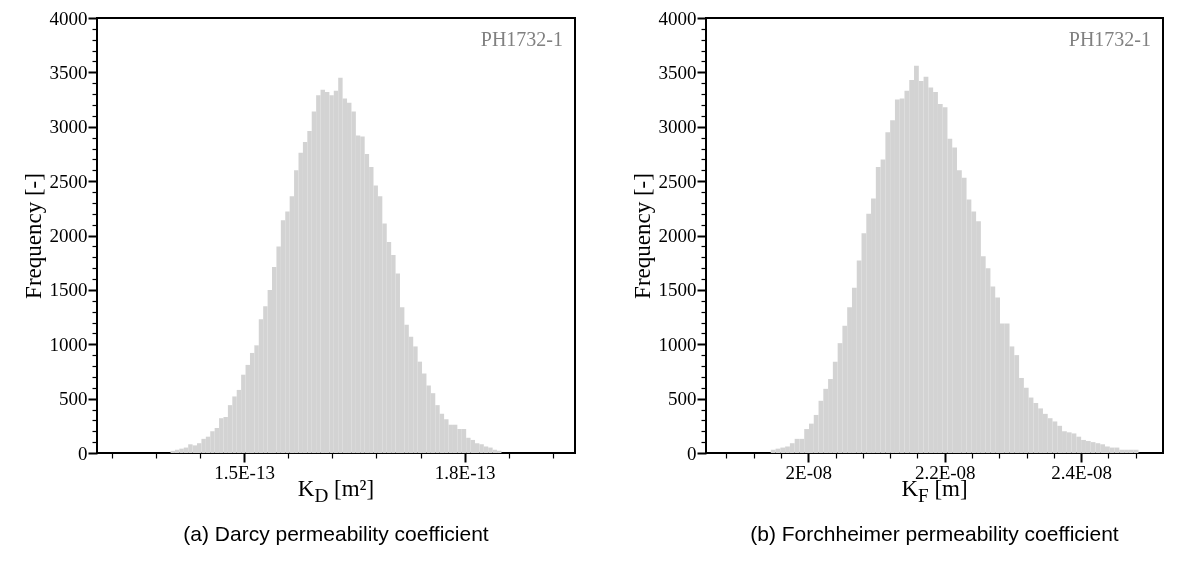  I want to click on x-axis-title: K$_{D}$ [m²], so click(336, 491).